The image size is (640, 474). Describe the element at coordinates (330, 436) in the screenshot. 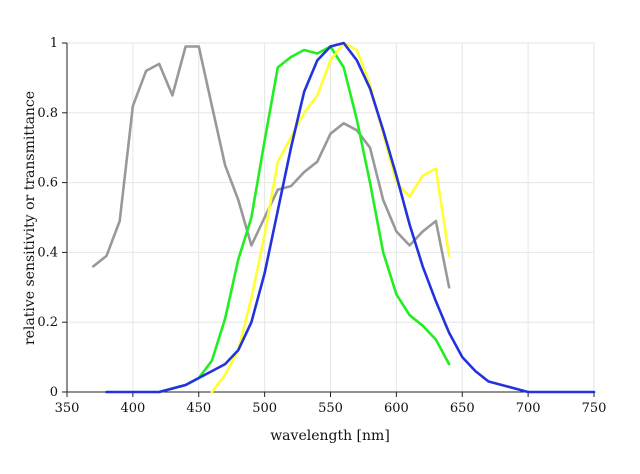

I see `x-axis-label: wavelength [nm]` at that location.